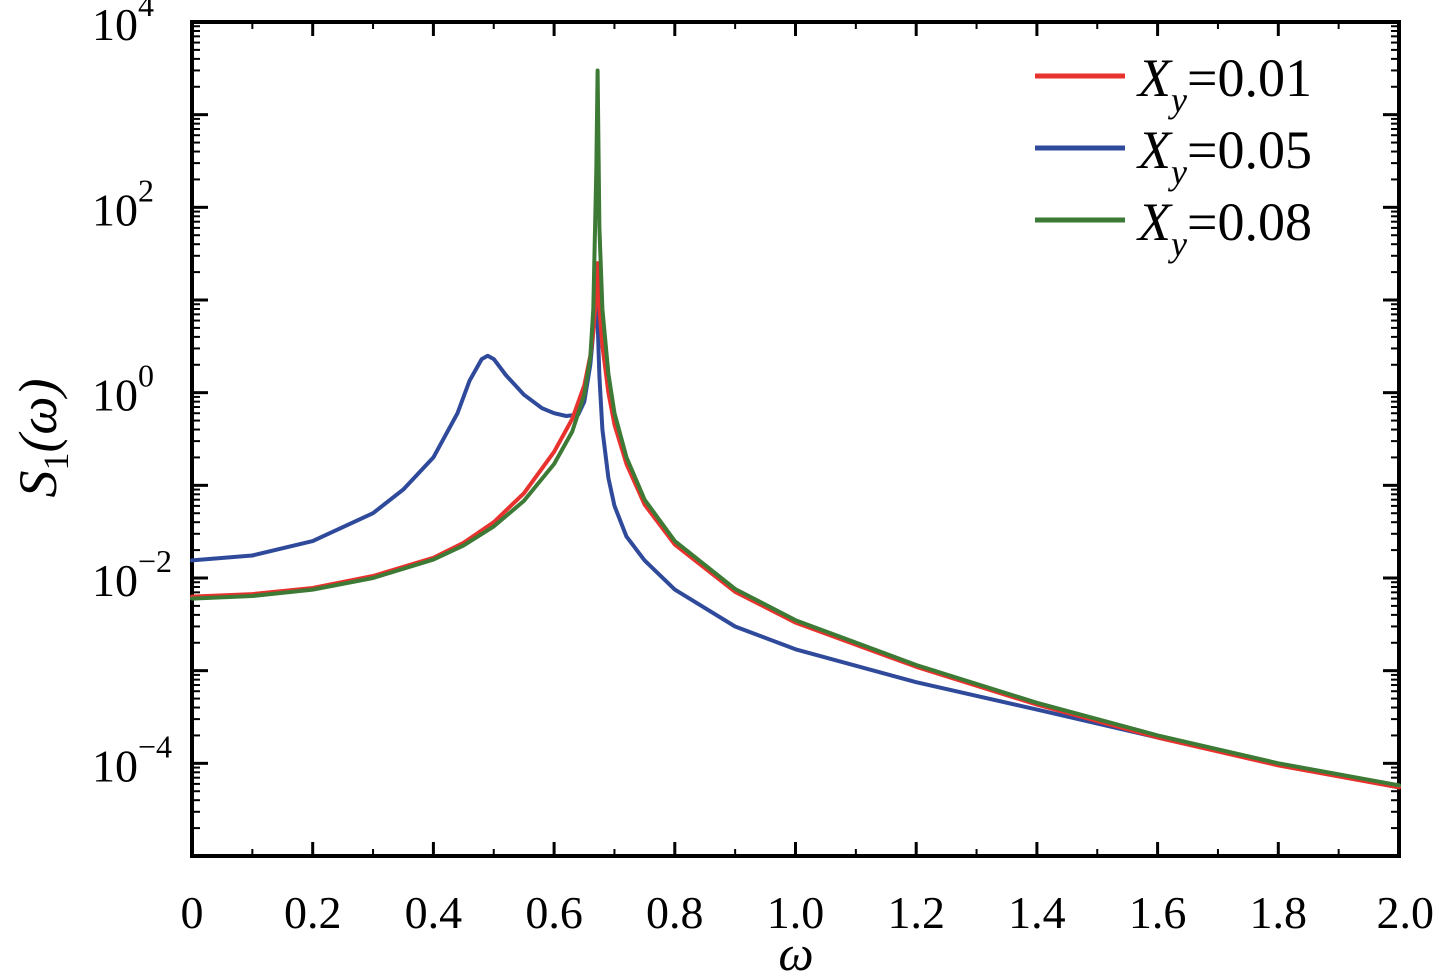 This screenshot has width=1436, height=973. What do you see at coordinates (796, 912) in the screenshot?
I see `x-tick-label: 1.0` at bounding box center [796, 912].